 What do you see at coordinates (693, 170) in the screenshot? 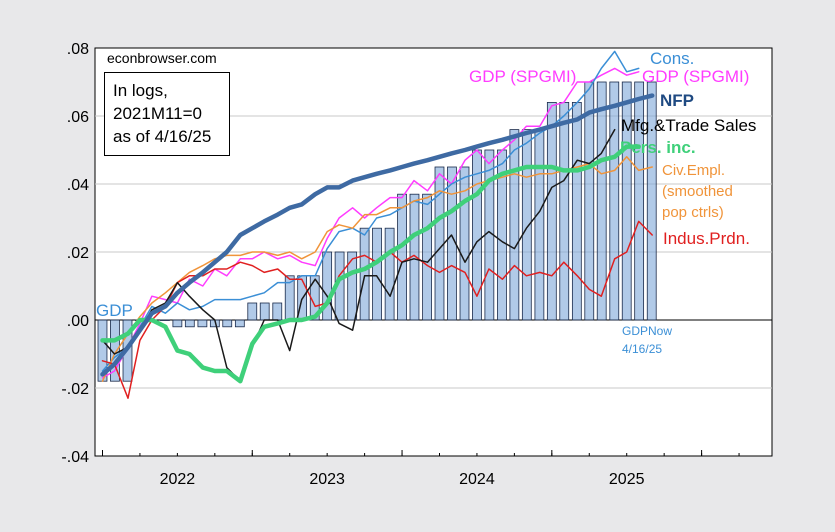
I see `label-civ-1: Civ.Empl.` at bounding box center [693, 170].